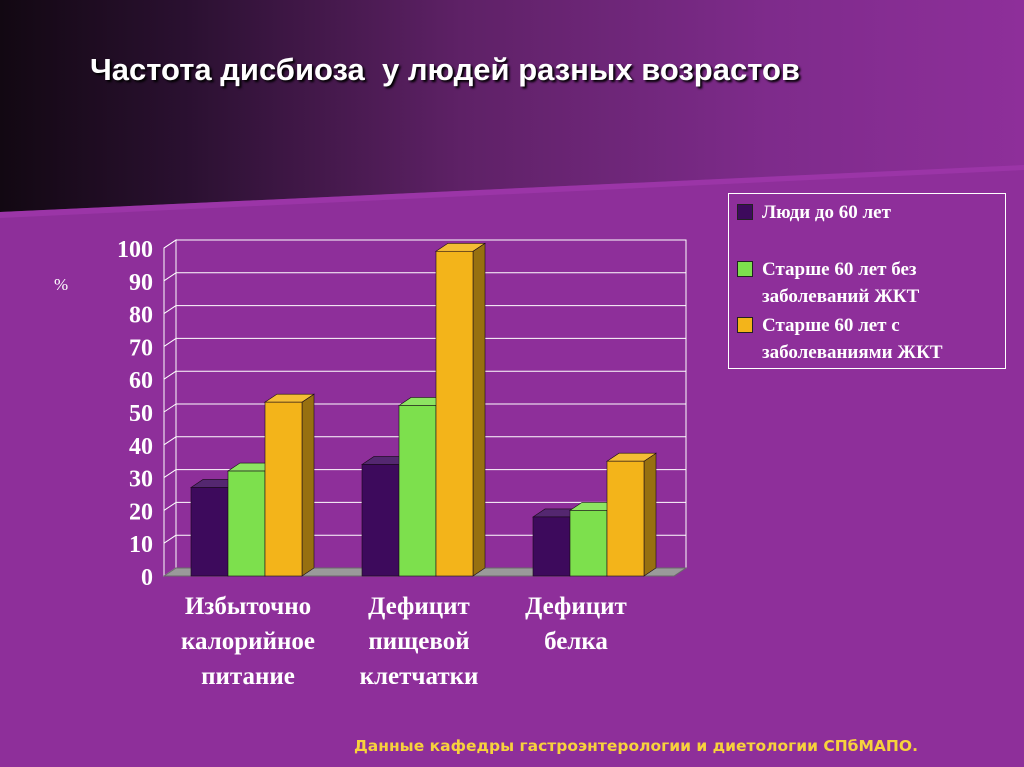  Describe the element at coordinates (61, 284) in the screenshot. I see `y-axis-label: %` at that location.